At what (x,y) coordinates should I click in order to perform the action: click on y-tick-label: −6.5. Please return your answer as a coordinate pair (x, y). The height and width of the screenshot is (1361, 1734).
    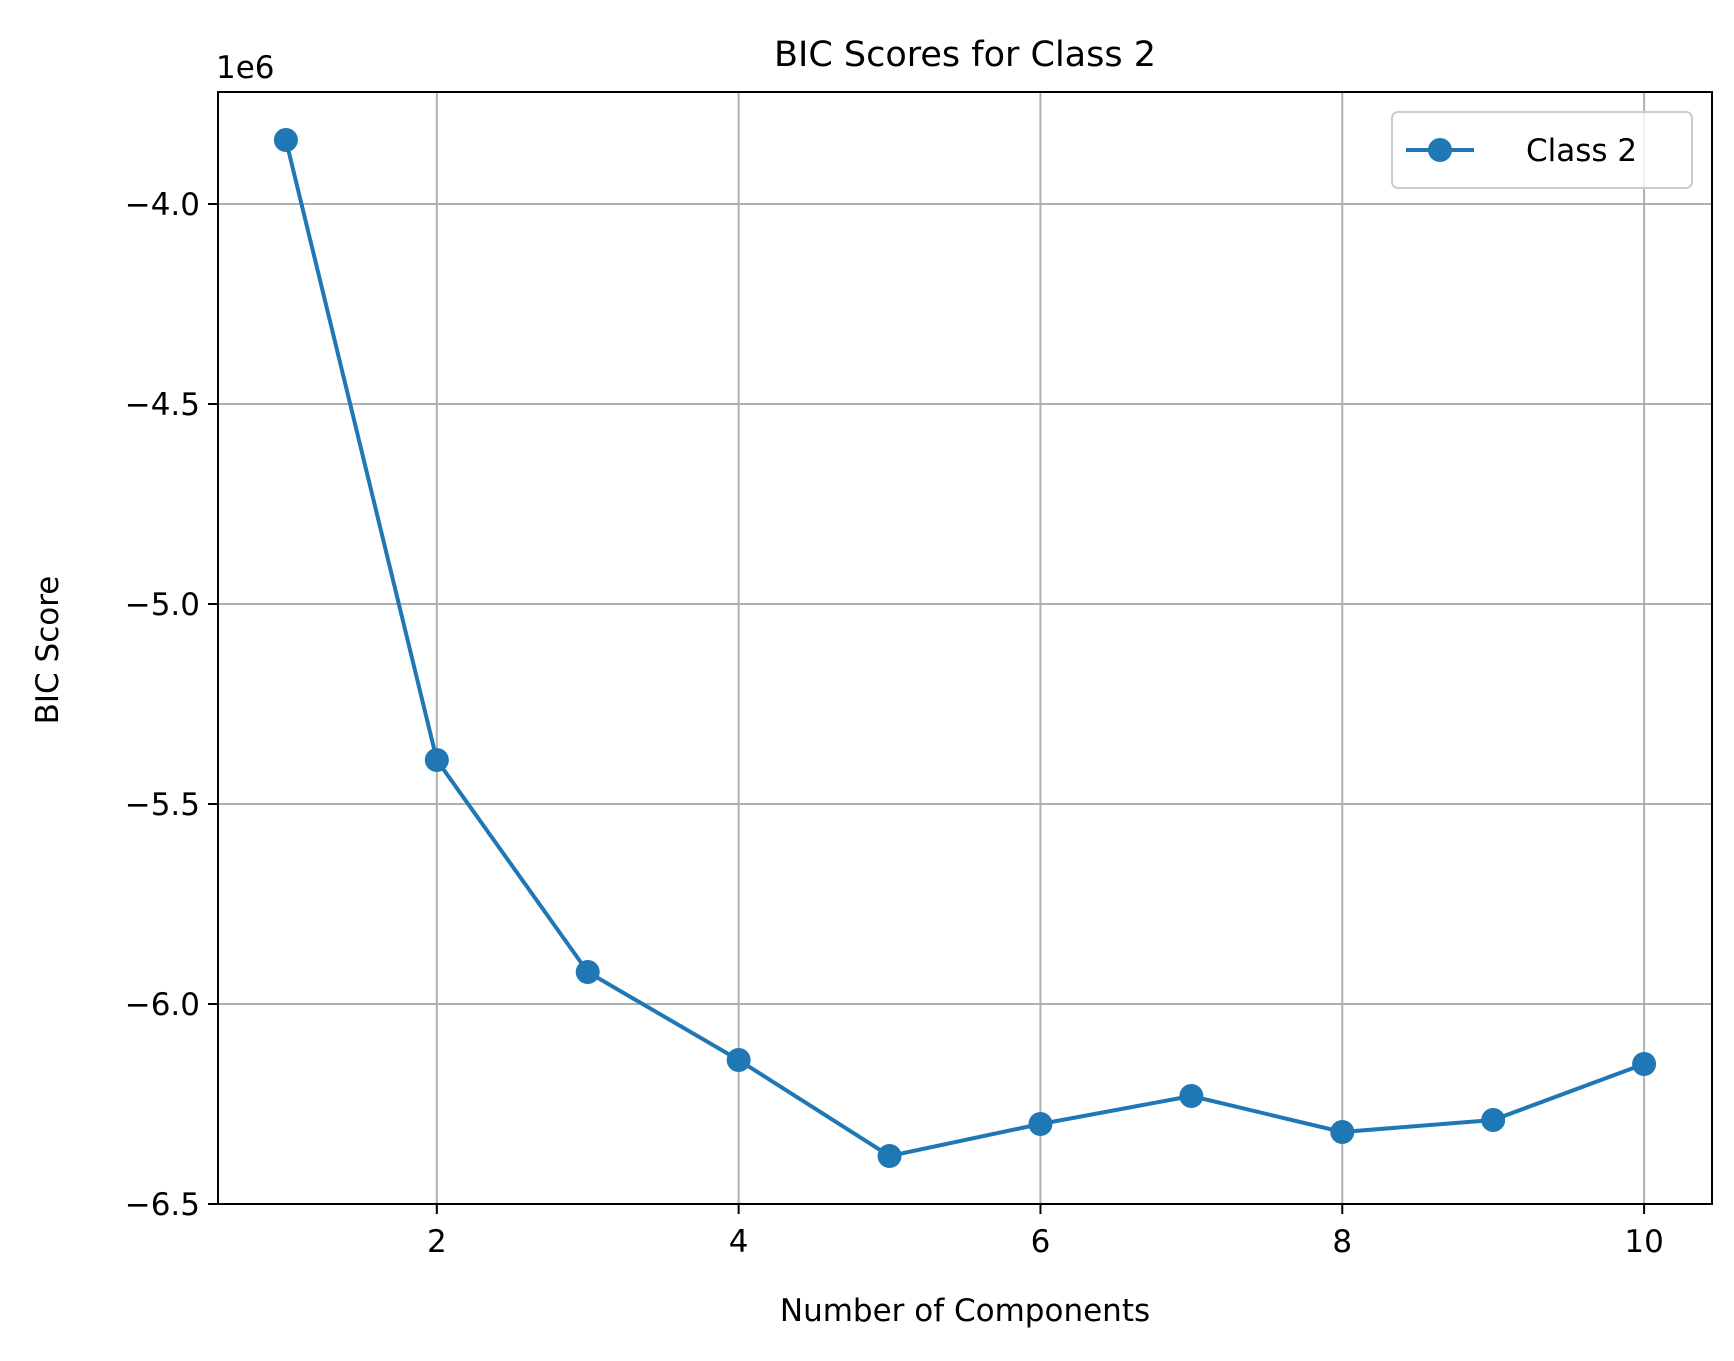
    Looking at the image, I should click on (162, 1205).